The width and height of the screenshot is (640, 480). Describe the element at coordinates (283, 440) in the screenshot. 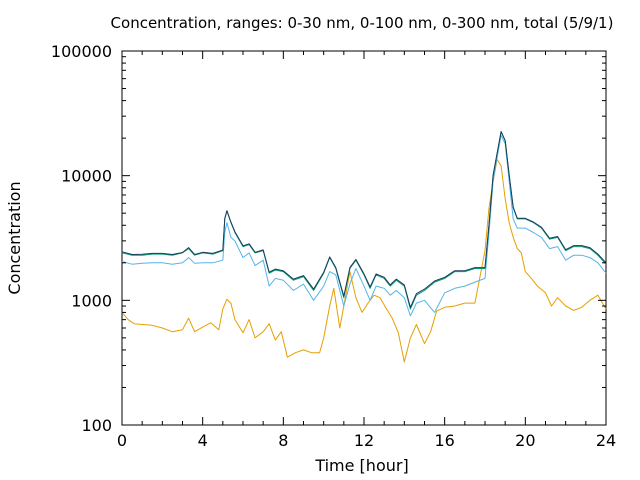

I see `x-tick-label: 8` at that location.